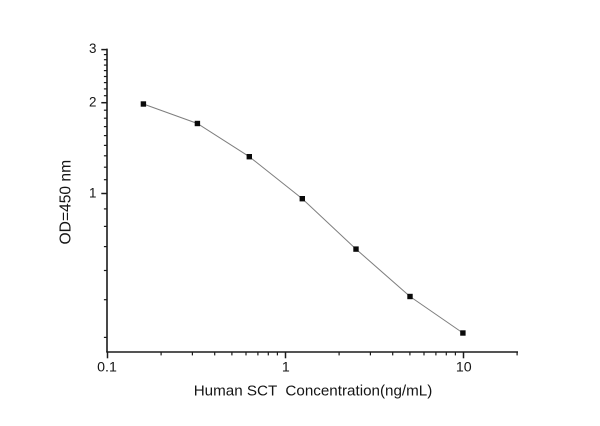  What do you see at coordinates (464, 368) in the screenshot?
I see `svg-text: 10` at bounding box center [464, 368].